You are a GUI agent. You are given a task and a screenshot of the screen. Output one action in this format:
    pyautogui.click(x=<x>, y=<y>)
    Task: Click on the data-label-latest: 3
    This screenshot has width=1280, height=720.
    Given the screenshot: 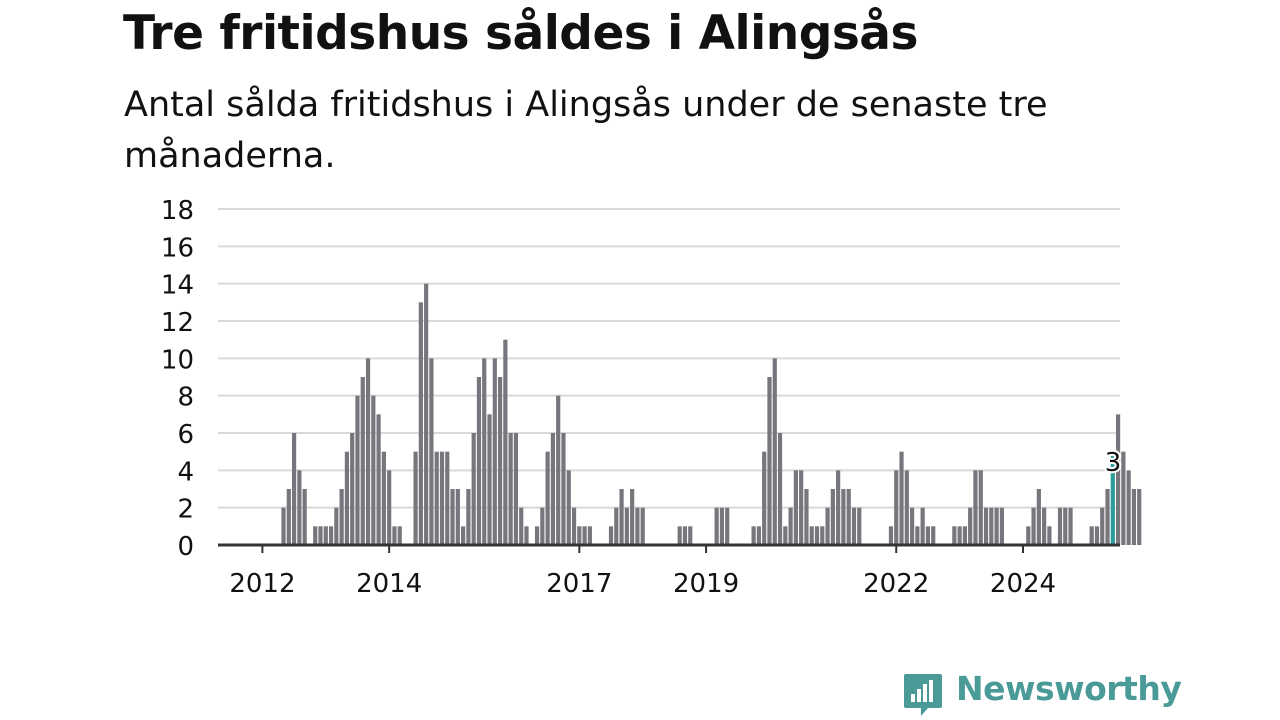 What is the action you would take?
    pyautogui.click(x=1113, y=463)
    